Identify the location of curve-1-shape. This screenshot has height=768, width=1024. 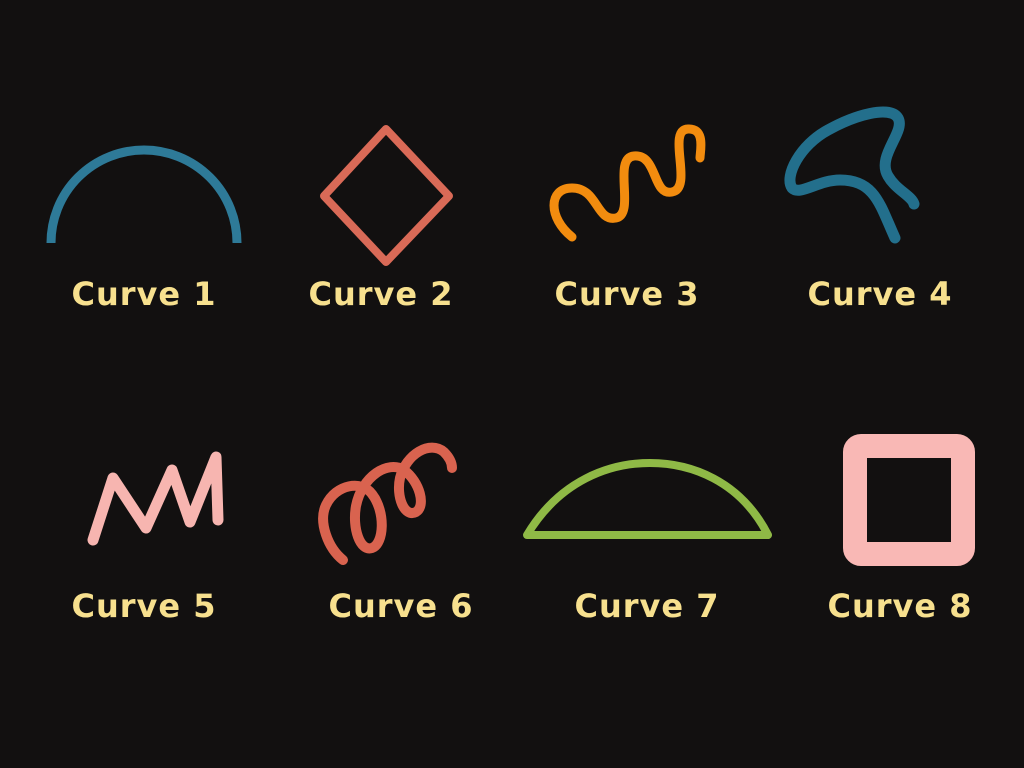
(144, 194).